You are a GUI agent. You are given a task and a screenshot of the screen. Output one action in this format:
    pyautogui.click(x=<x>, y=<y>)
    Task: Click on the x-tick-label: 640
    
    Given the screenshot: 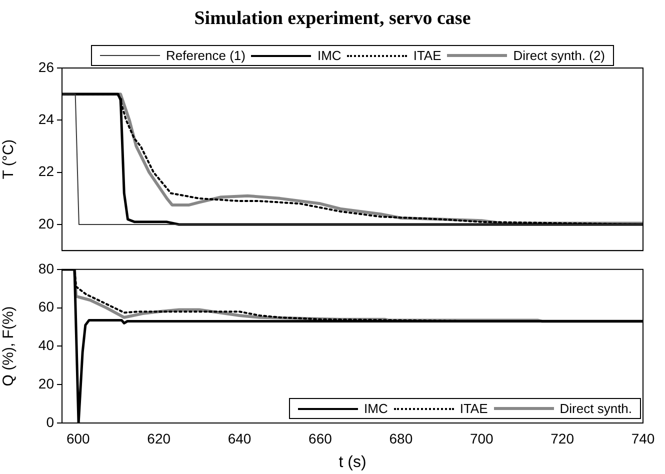 What is the action you would take?
    pyautogui.click(x=240, y=438)
    